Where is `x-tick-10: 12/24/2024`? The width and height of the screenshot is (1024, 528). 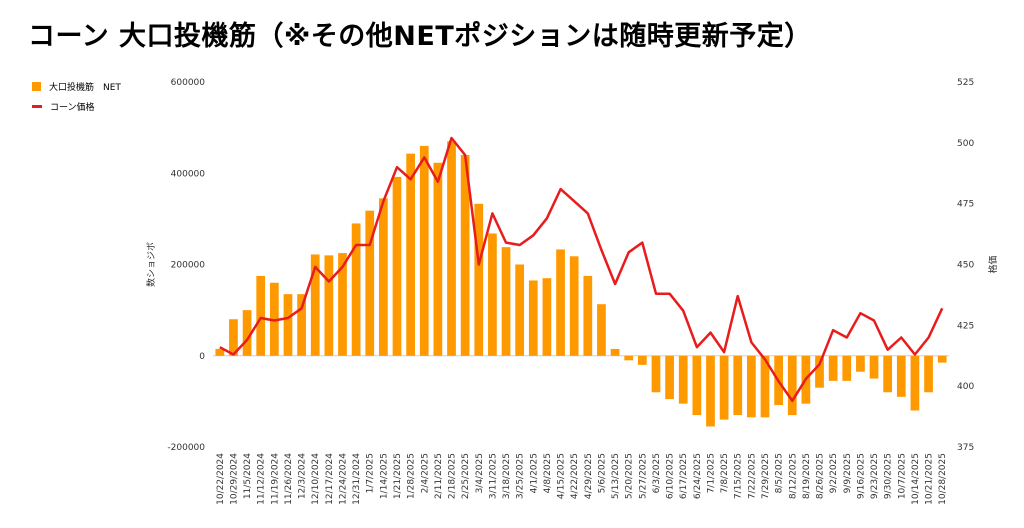
x-tick-10: 12/24/2024 is located at coordinates (343, 479).